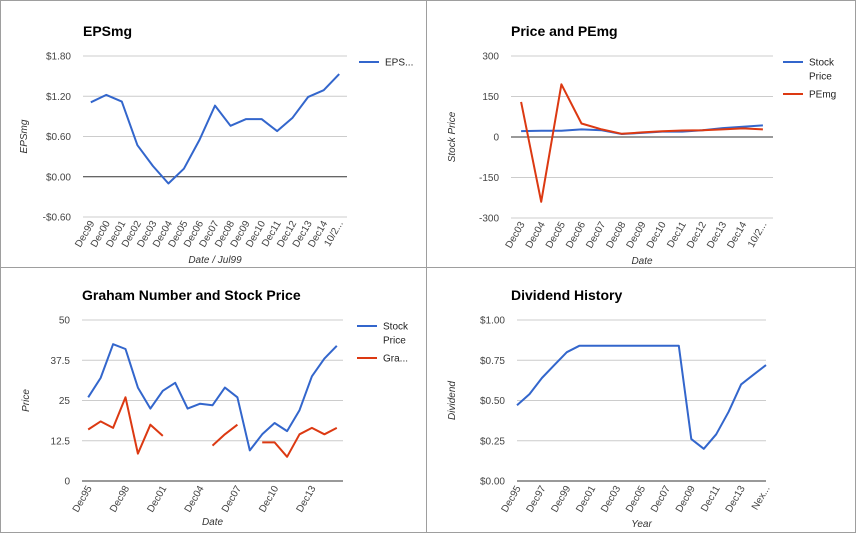  I want to click on x-tick-label: Dec99, so click(561, 499).